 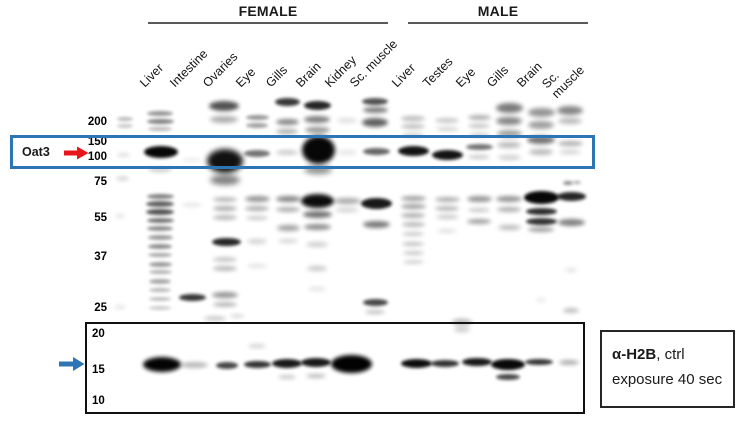 What do you see at coordinates (100, 257) in the screenshot?
I see `mw-marker-37: 37` at bounding box center [100, 257].